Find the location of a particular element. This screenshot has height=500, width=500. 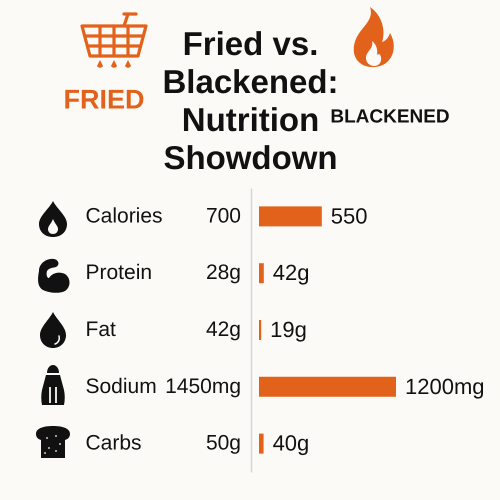

y-tick-label: Protein is located at coordinates (119, 272).